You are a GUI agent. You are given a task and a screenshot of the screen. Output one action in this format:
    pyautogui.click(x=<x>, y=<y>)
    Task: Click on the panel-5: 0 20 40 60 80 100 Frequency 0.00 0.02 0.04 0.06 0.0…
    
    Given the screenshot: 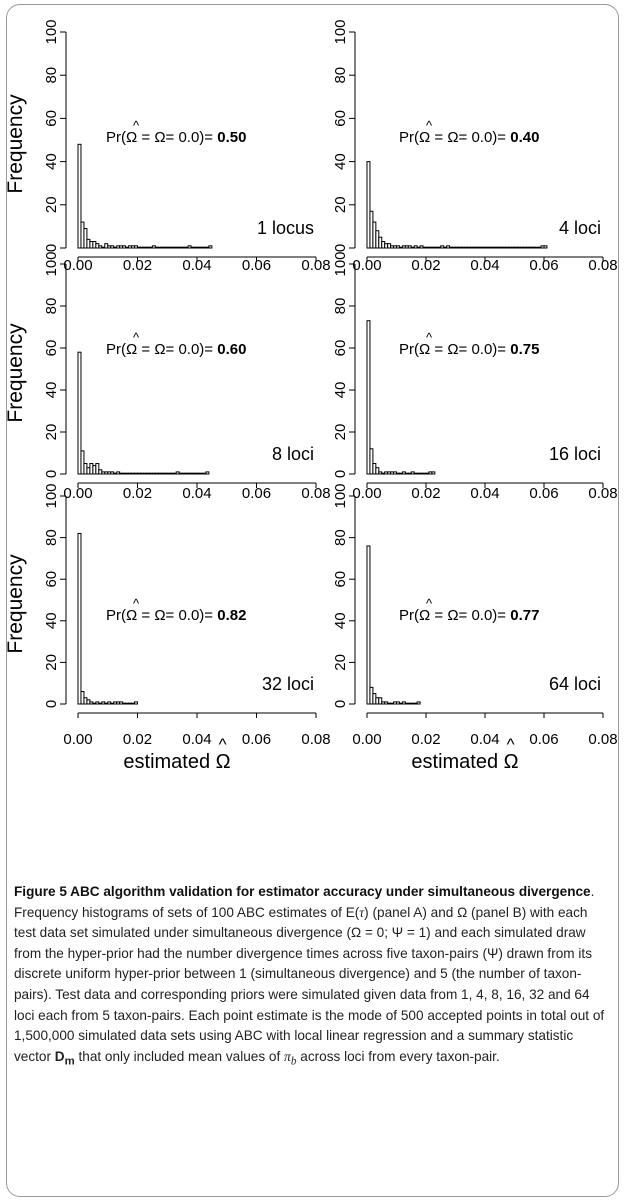 What is the action you would take?
    pyautogui.click(x=167, y=628)
    